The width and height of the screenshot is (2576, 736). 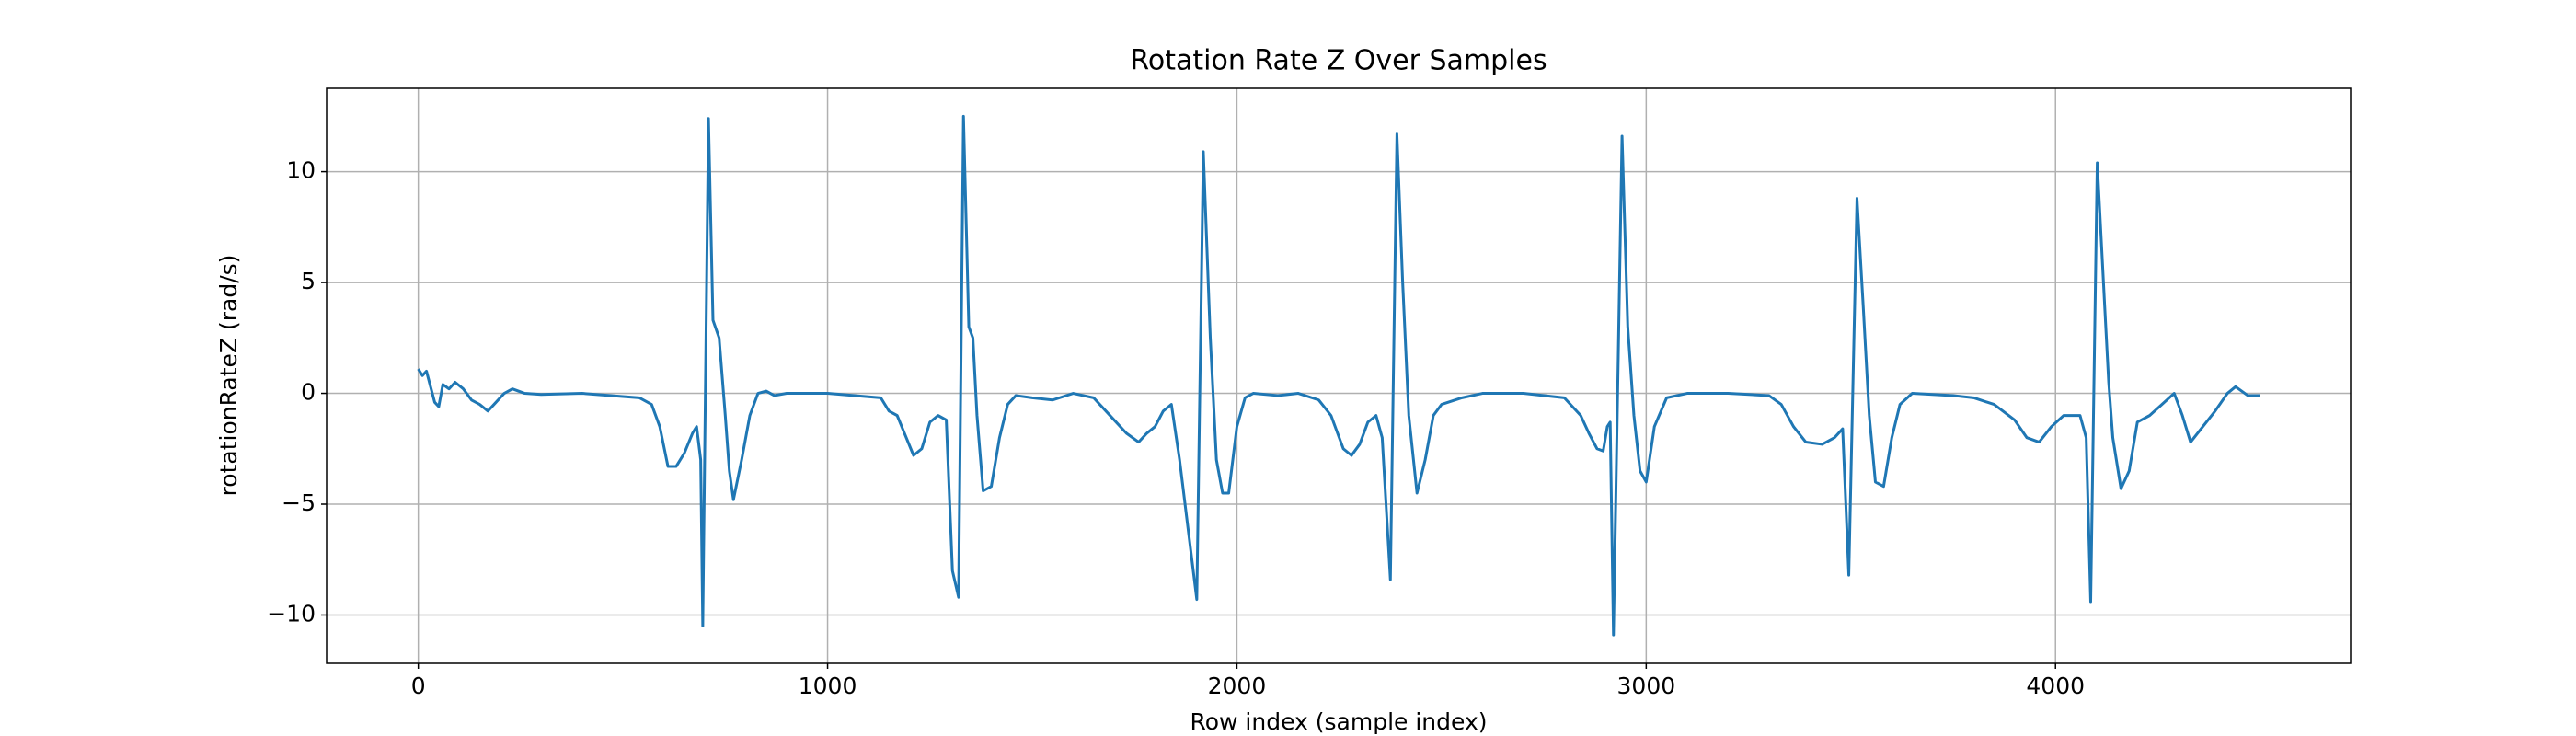 I want to click on y-tick-label: 5, so click(x=308, y=281).